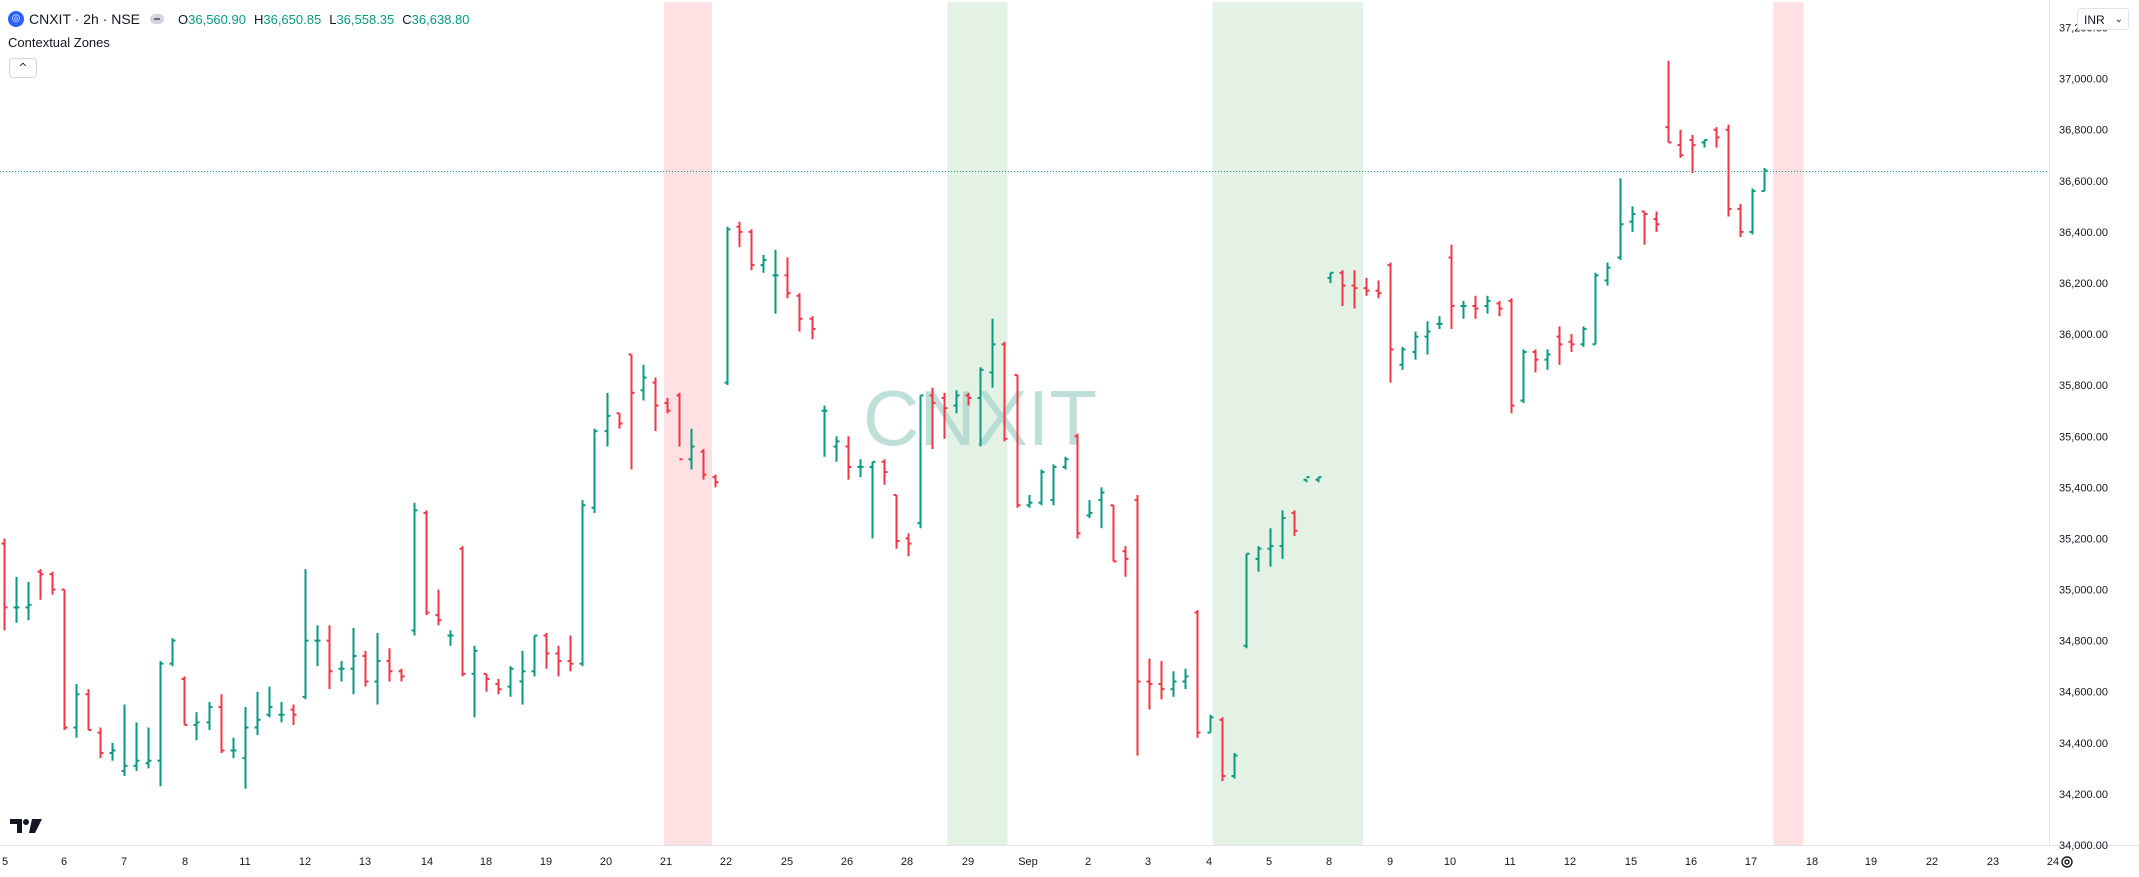 This screenshot has height=877, width=2139. Describe the element at coordinates (23, 68) in the screenshot. I see `collapse-legend-button: ^` at that location.